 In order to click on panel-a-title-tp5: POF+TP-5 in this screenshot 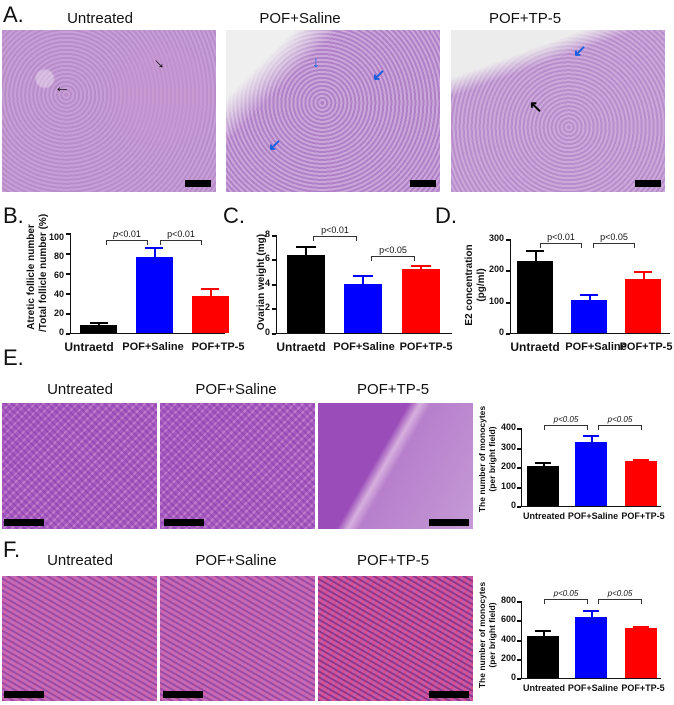, I will do `click(525, 18)`.